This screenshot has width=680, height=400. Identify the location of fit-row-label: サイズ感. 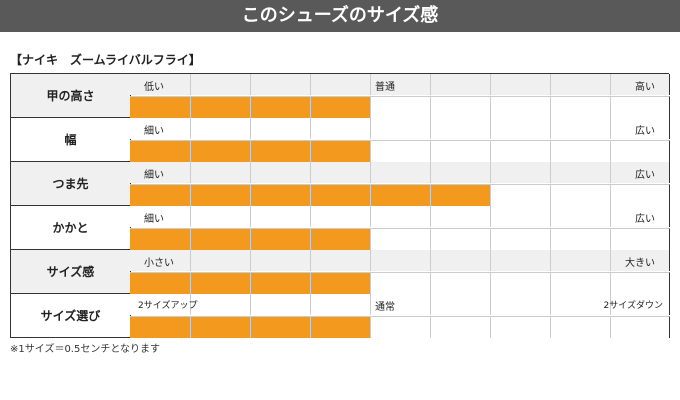
(70, 271).